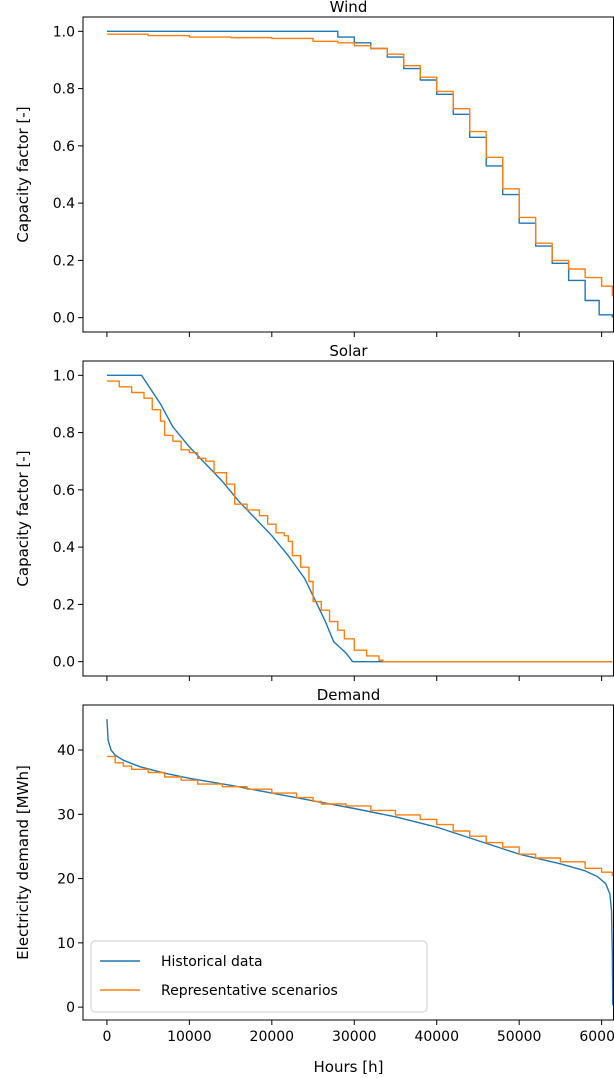  I want to click on legend-label-historical: Historical data, so click(212, 962).